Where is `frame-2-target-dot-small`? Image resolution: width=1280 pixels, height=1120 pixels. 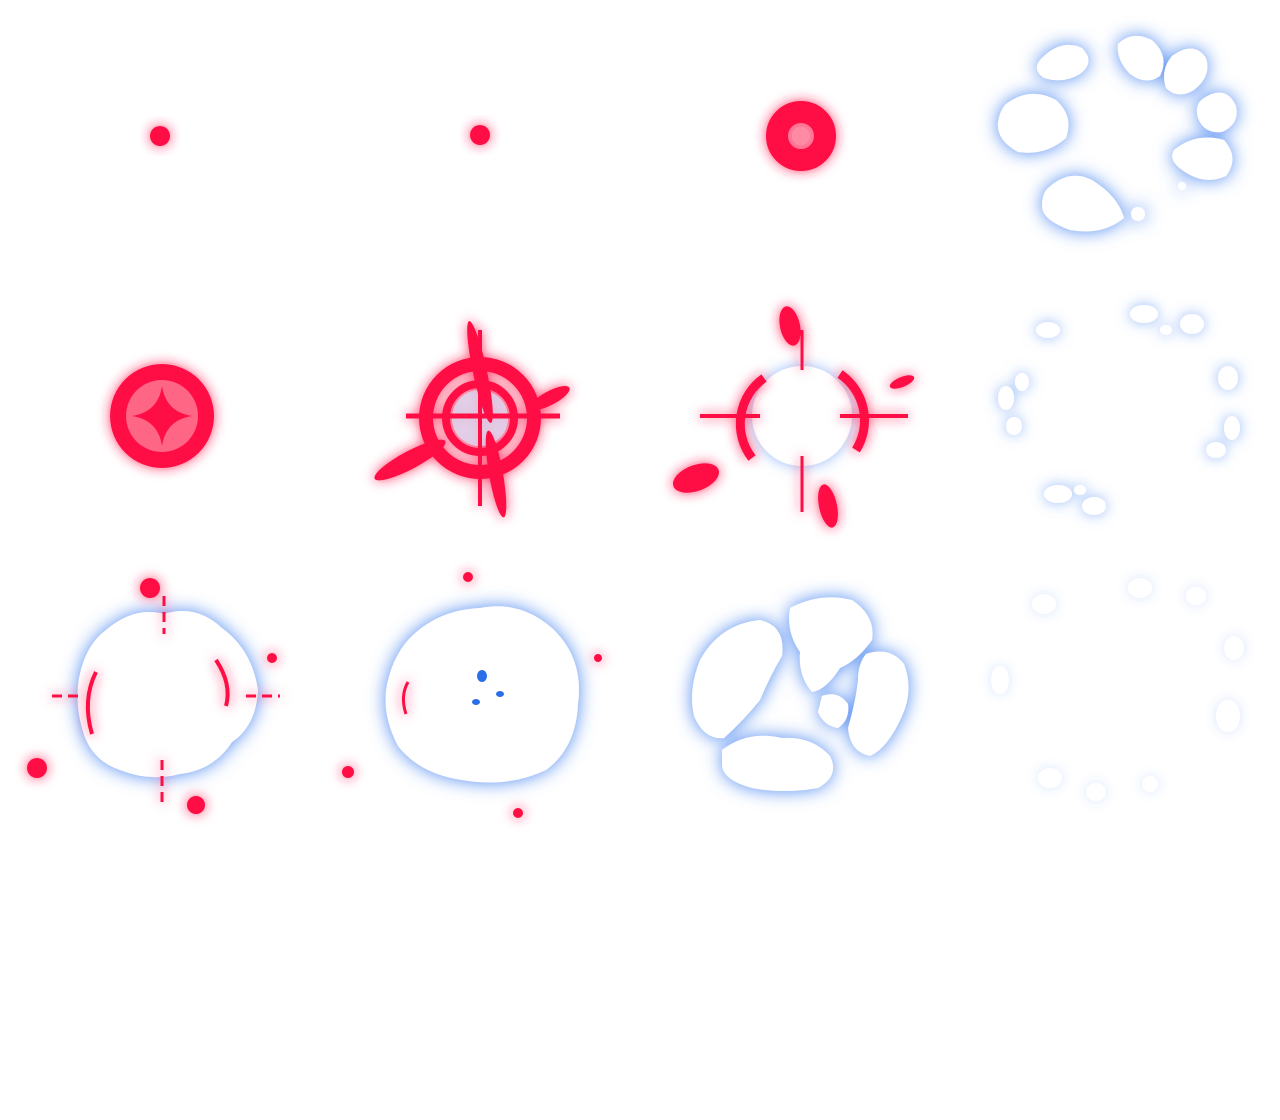
frame-2-target-dot-small is located at coordinates (480, 135).